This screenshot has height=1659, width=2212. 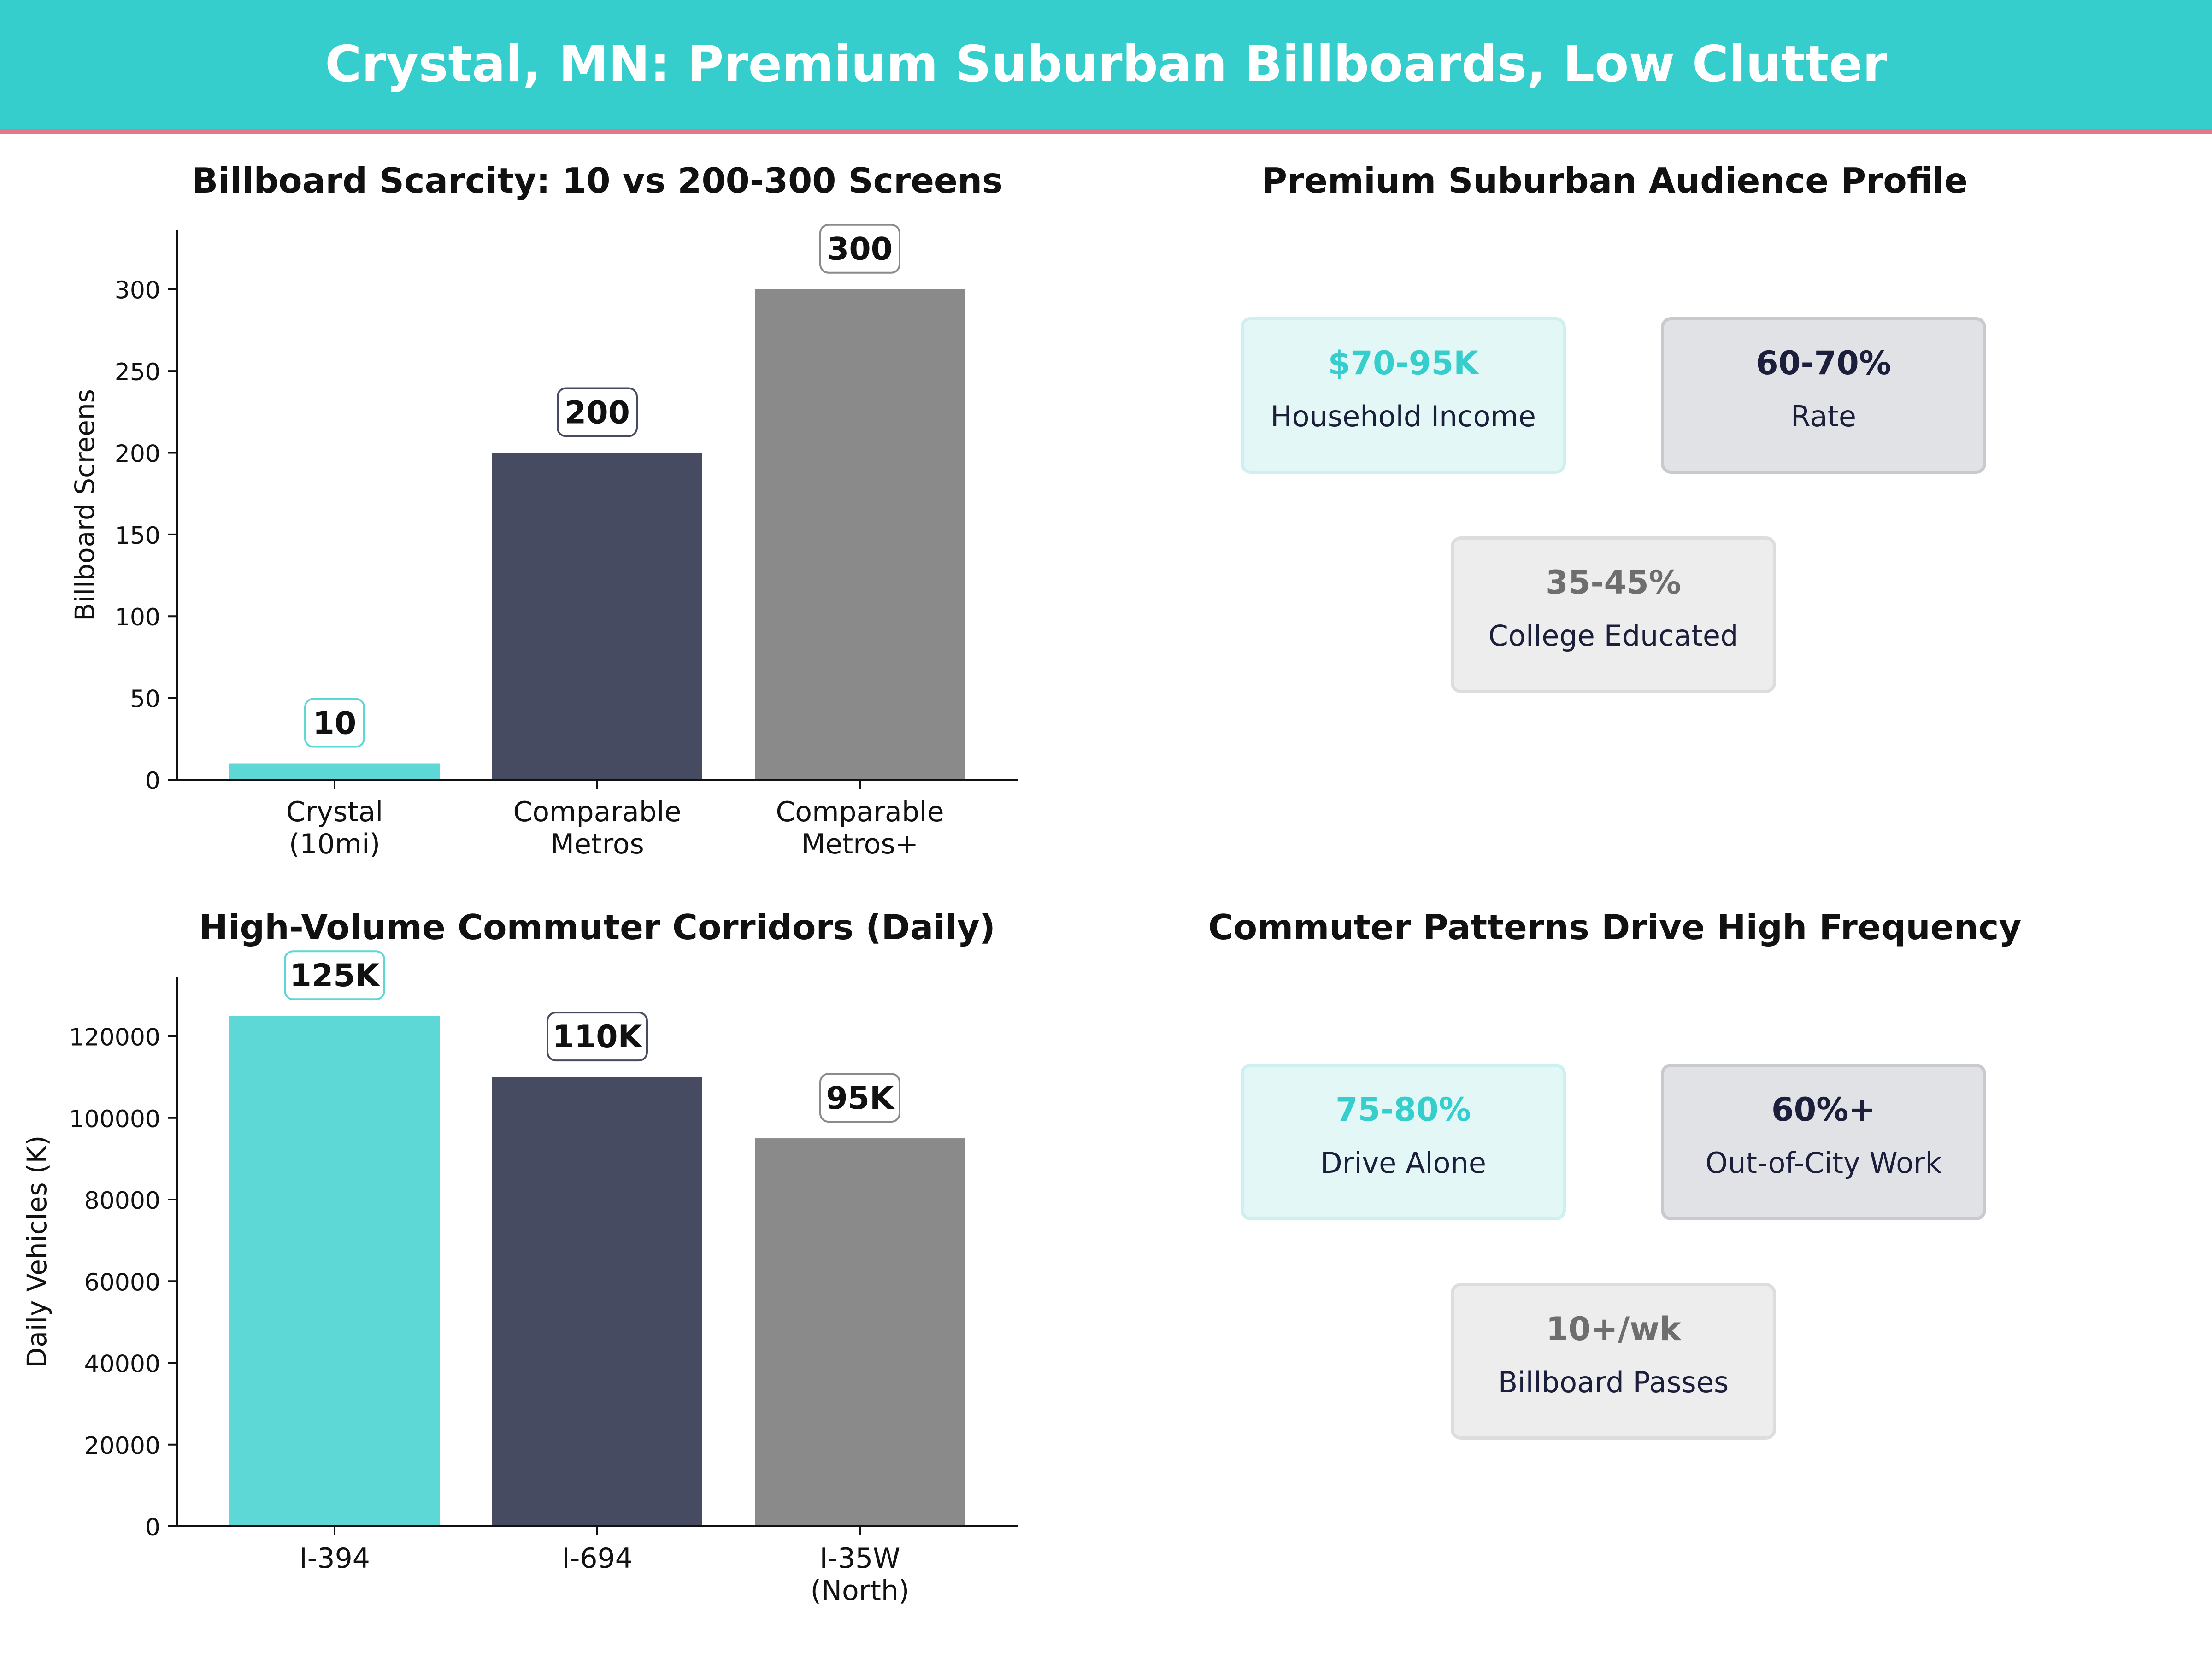 I want to click on billboard-passes-stat-card: 10+/wk Billboard Passes, so click(x=1613, y=1361).